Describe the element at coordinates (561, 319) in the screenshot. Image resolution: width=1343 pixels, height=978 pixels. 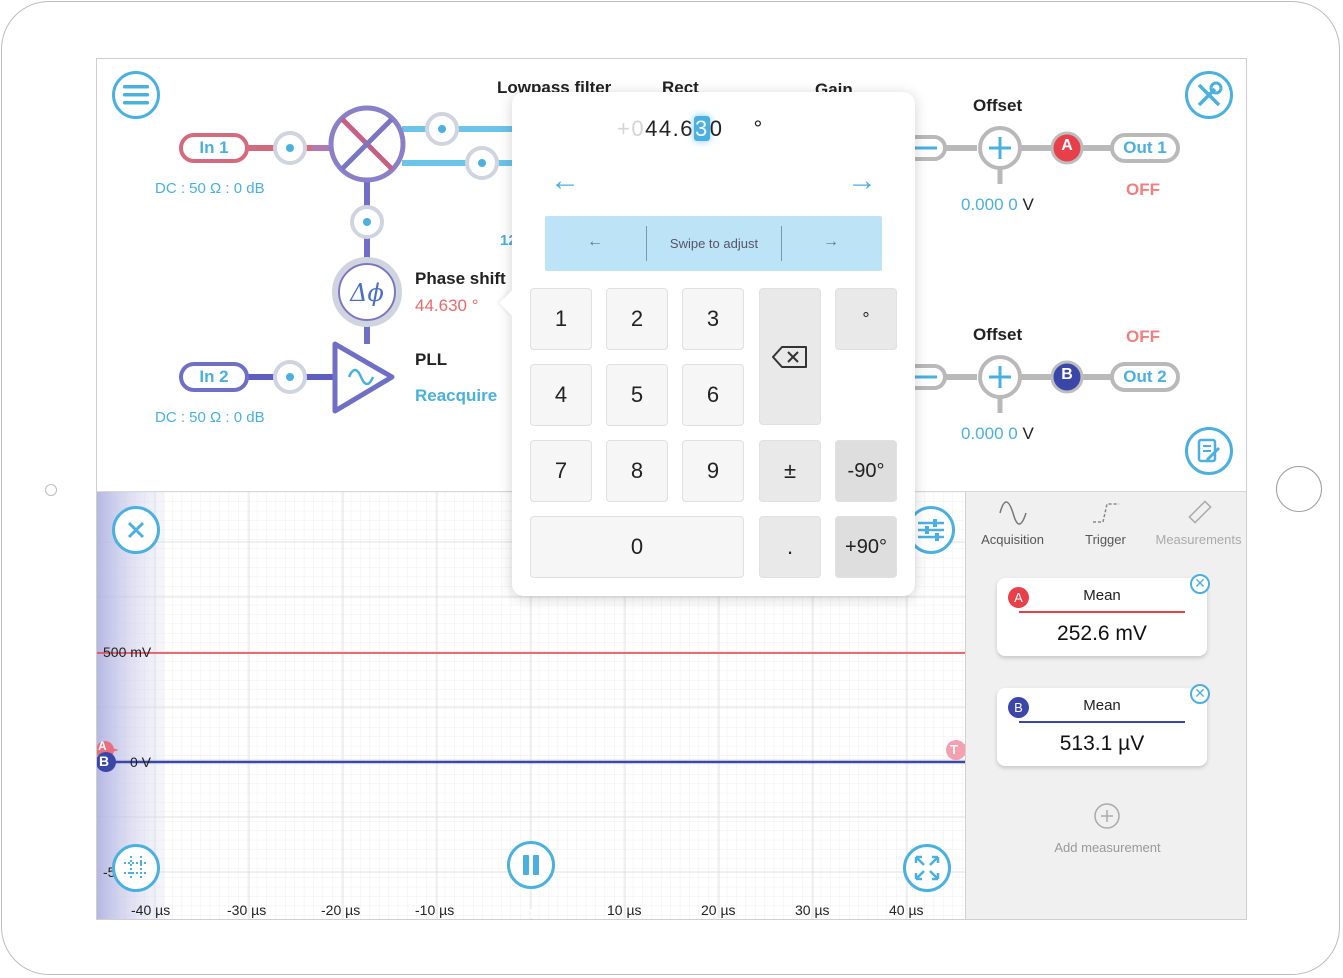
I see `key-1: 1` at that location.